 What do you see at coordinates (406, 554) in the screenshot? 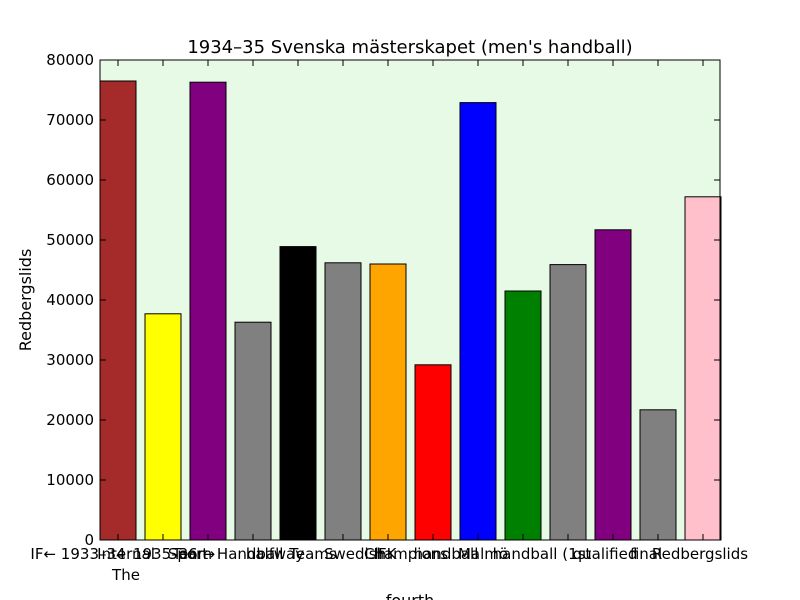
I see `x-tick-label-9: Champions` at bounding box center [406, 554].